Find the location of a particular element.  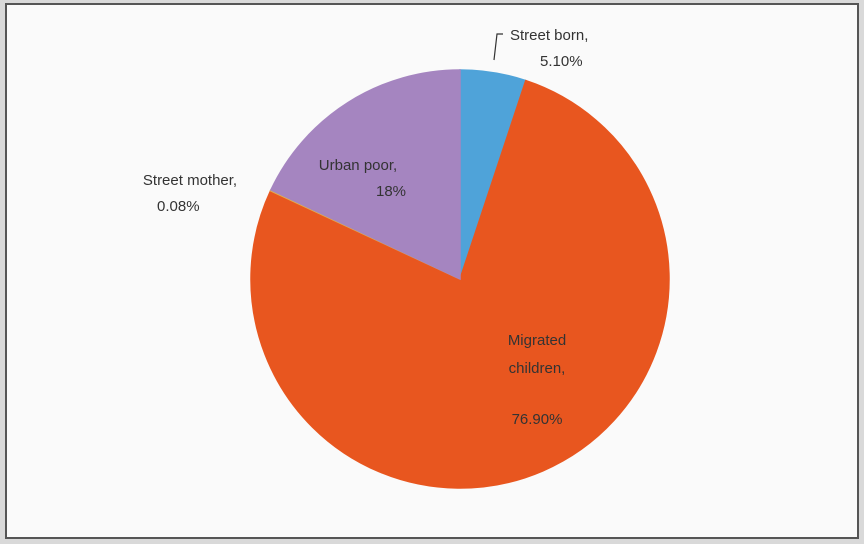

slice-value-label: 5.10% is located at coordinates (561, 61).